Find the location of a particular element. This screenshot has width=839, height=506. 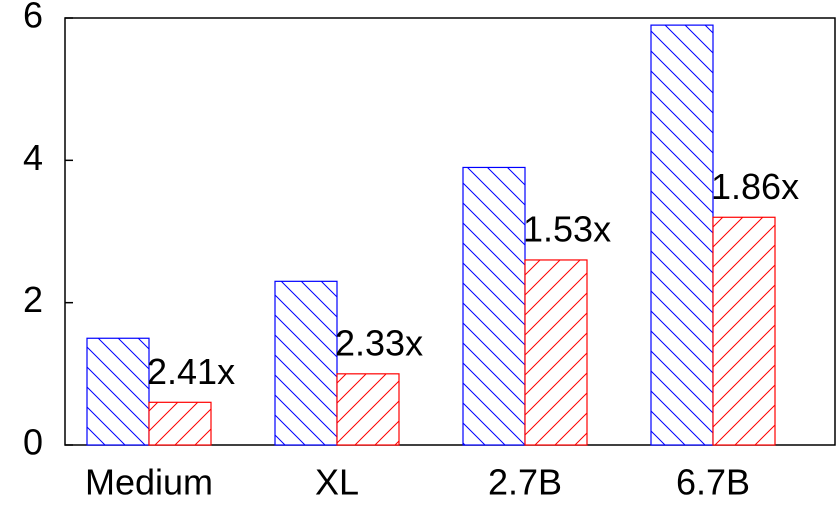

y-tick-label: 6 is located at coordinates (33, 18).